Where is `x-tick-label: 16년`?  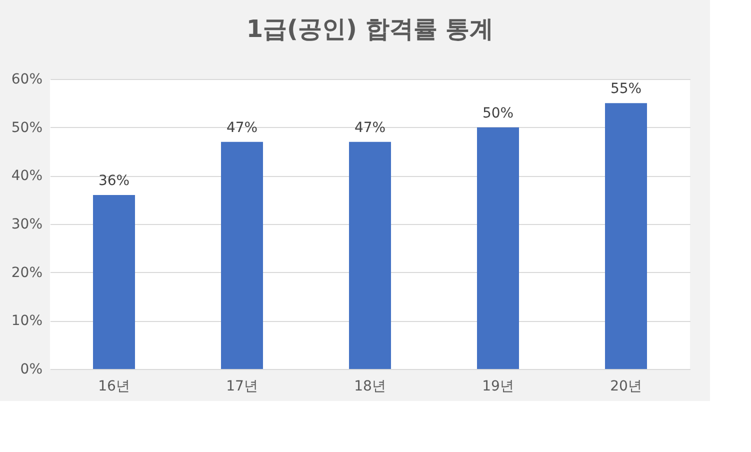
x-tick-label: 16년 is located at coordinates (114, 386).